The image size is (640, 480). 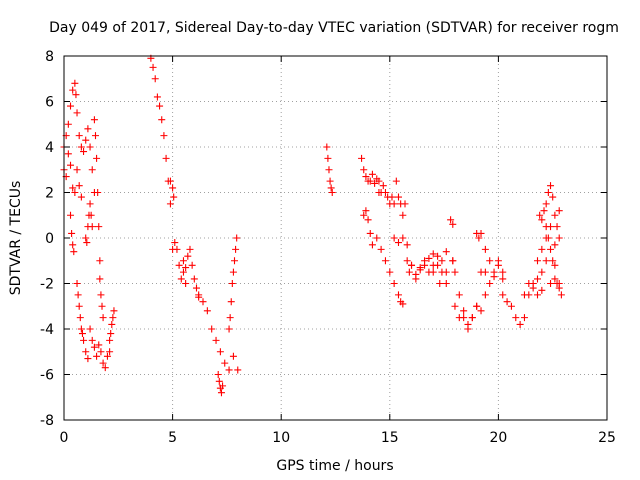 I want to click on x-tick-label: 10, so click(x=281, y=438).